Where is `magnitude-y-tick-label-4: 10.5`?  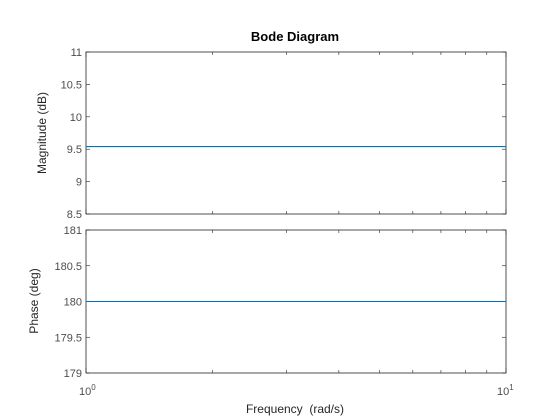 magnitude-y-tick-label-4: 10.5 is located at coordinates (71, 85).